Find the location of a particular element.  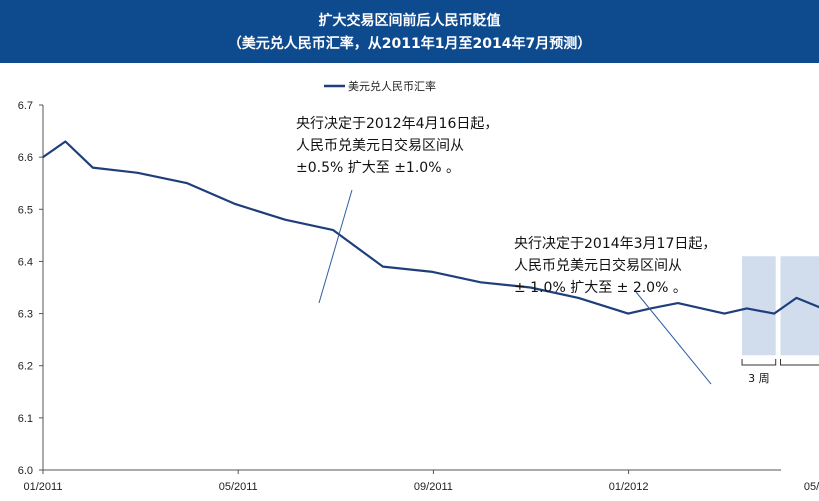

annotation-line: ± 1.0% 扩大至 ± 2.0% 。 is located at coordinates (600, 288).